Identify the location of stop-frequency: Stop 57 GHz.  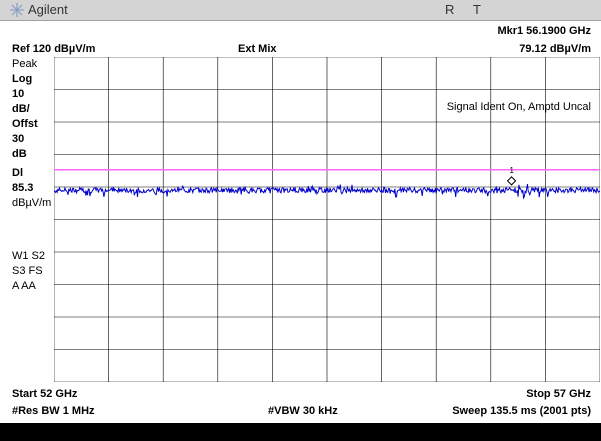
(558, 394).